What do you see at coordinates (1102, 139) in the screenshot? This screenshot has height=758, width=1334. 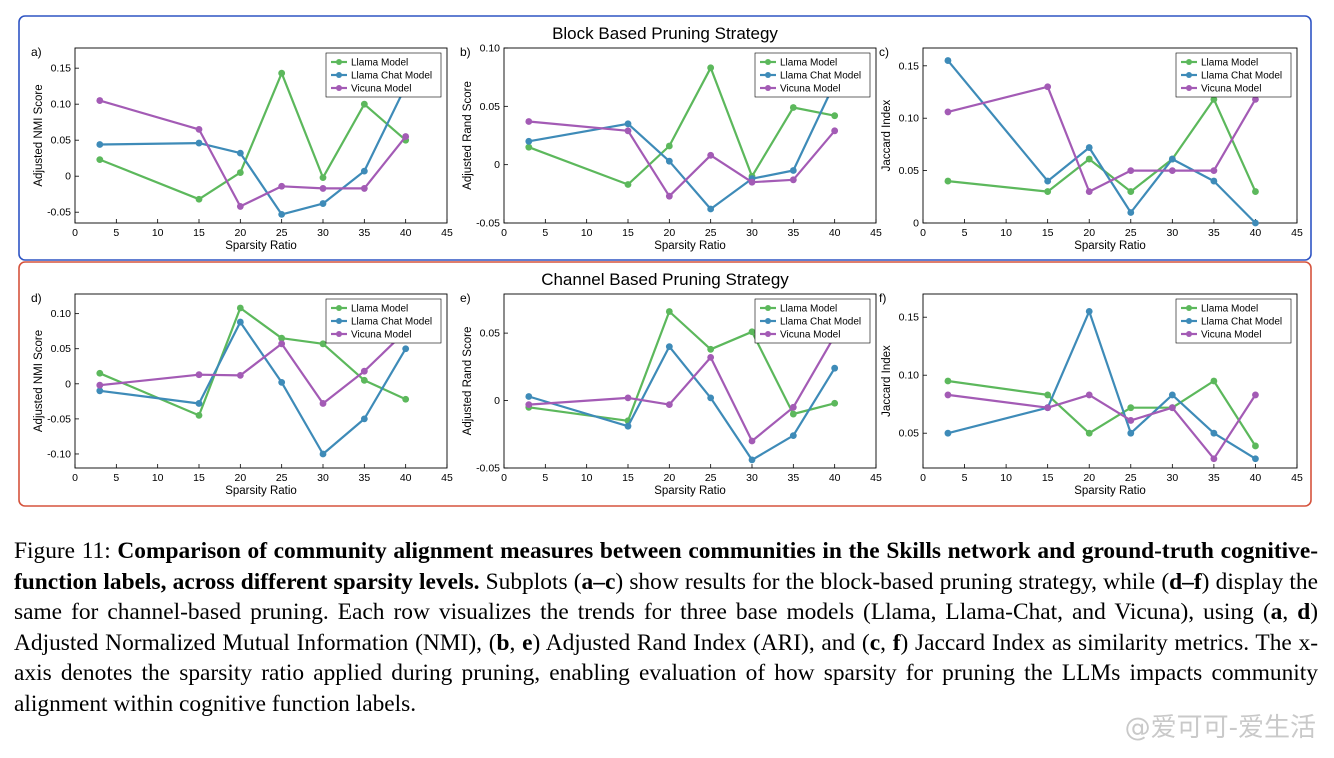 I see `series-line` at bounding box center [1102, 139].